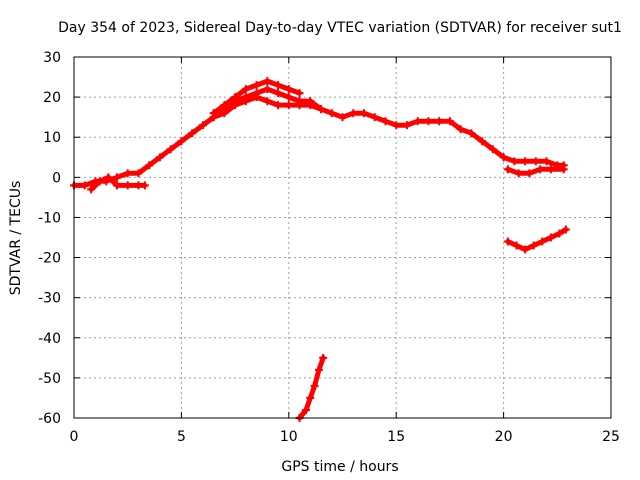  What do you see at coordinates (49, 299) in the screenshot?
I see `y-tick-label: -30` at bounding box center [49, 299].